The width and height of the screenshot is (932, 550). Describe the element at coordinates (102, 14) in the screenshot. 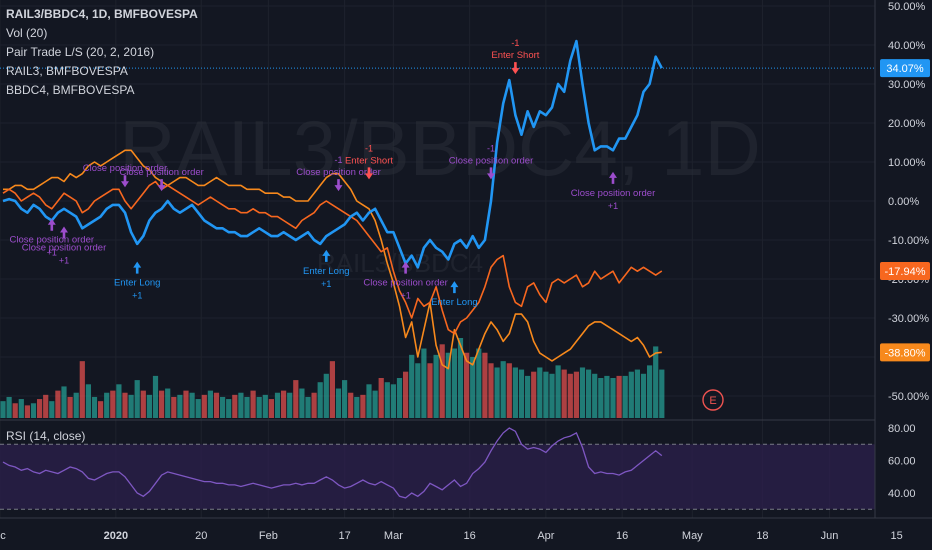

I see `legend-symbol: RAIL3/BBDC4, 1D, BMFBOVESPA` at that location.